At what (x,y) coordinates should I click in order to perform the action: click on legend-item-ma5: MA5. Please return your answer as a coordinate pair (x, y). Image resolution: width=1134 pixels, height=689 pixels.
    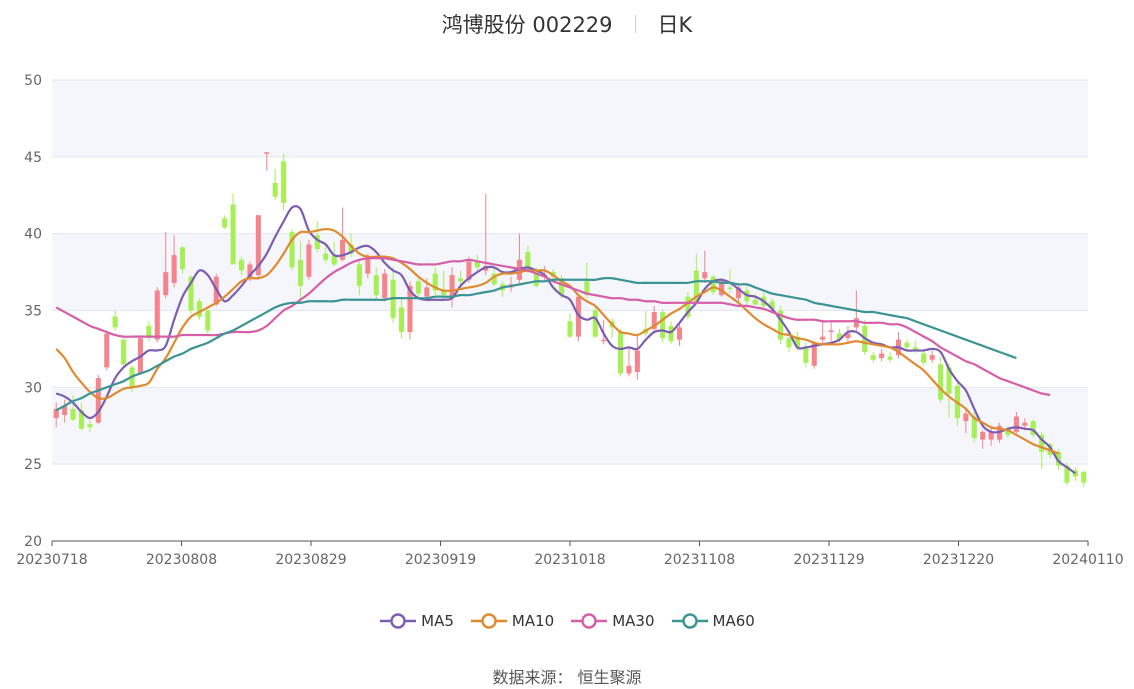
    Looking at the image, I should click on (416, 621).